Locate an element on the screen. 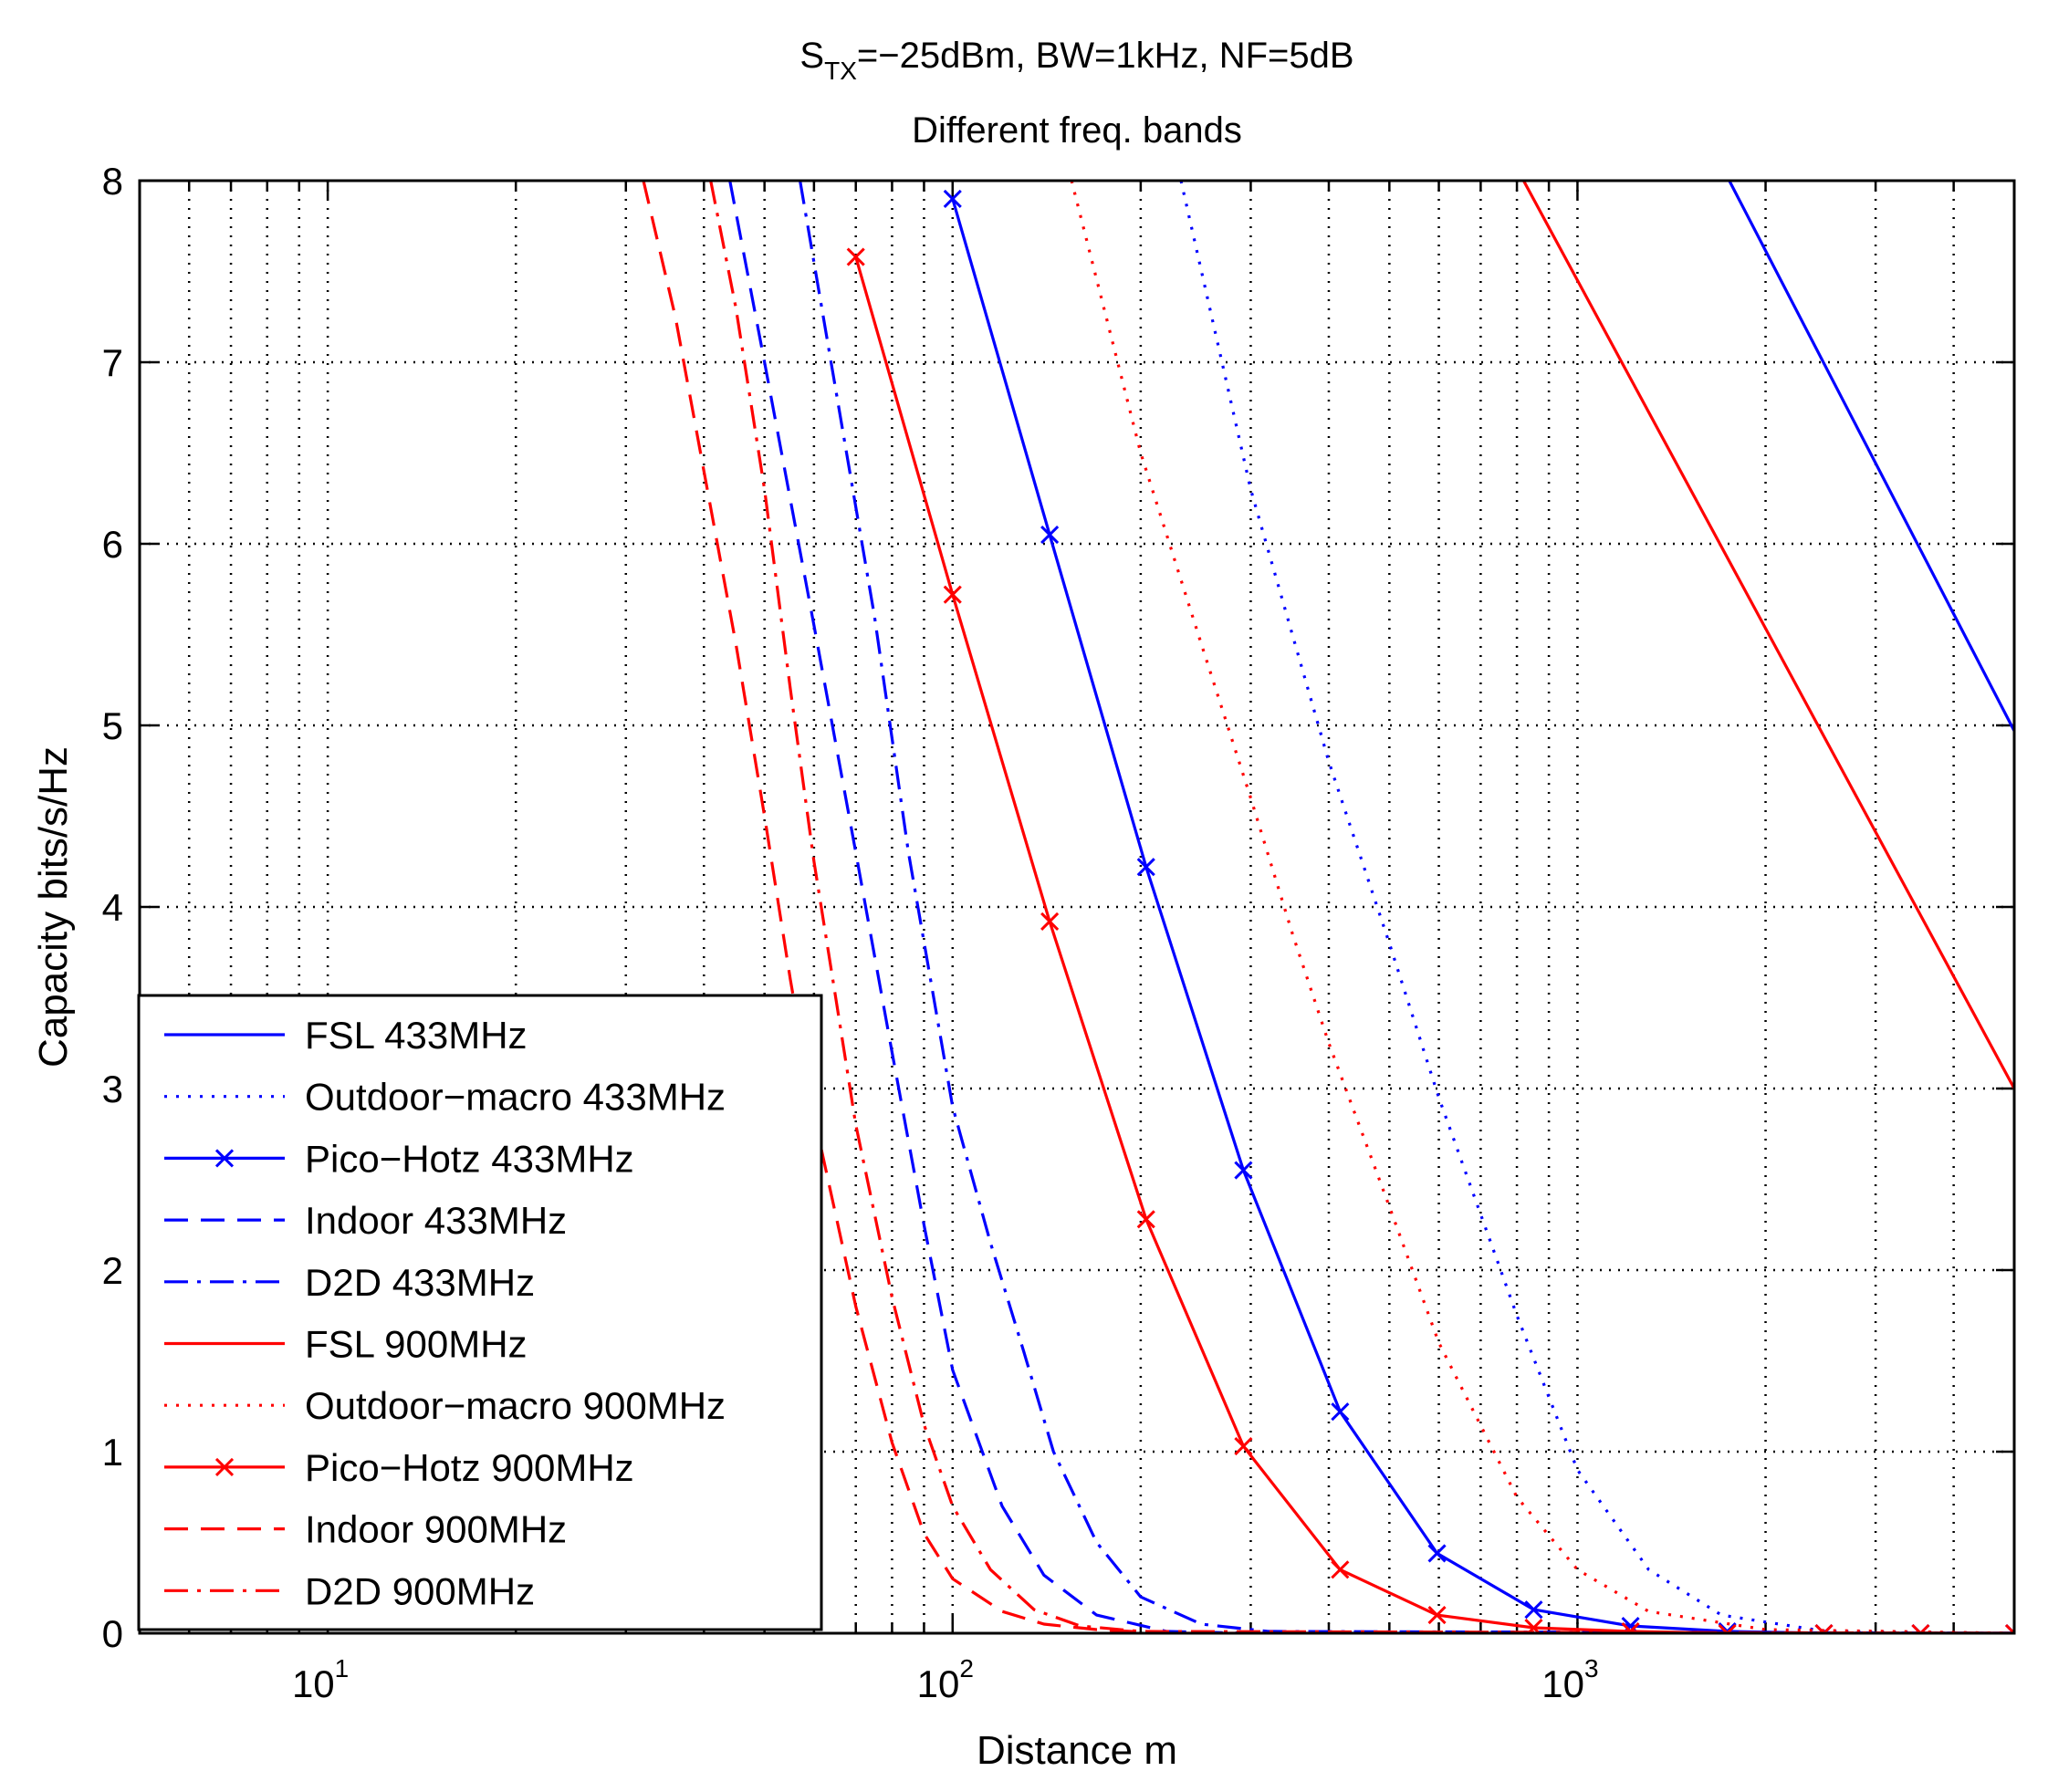 Image resolution: width=2048 pixels, height=1792 pixels. chart-title-line1: STX=−25dBm, BW=1kHz, NF=5dB is located at coordinates (1076, 60).